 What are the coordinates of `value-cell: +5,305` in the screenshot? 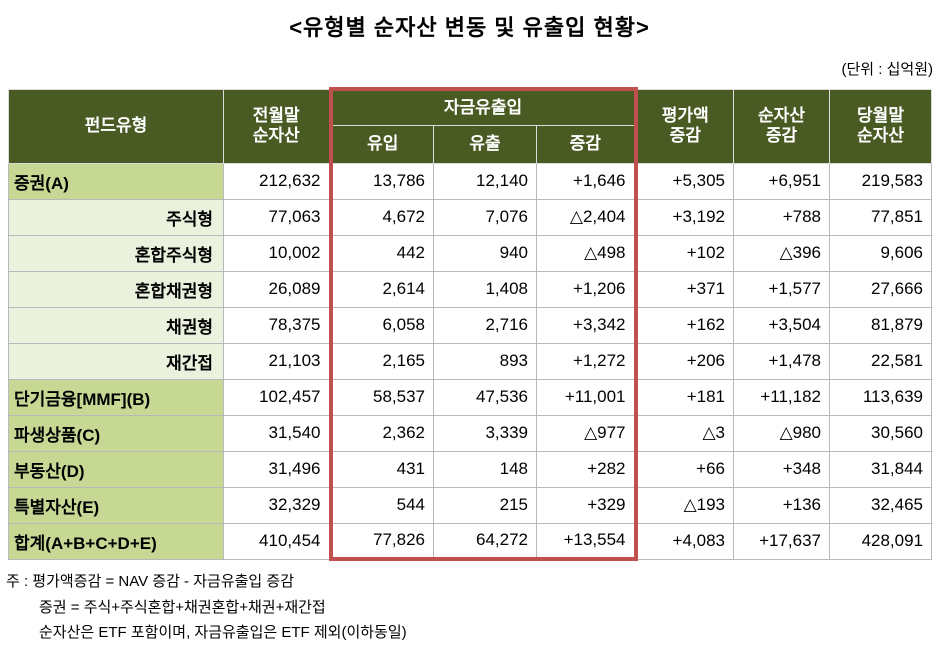 It's located at (685, 181).